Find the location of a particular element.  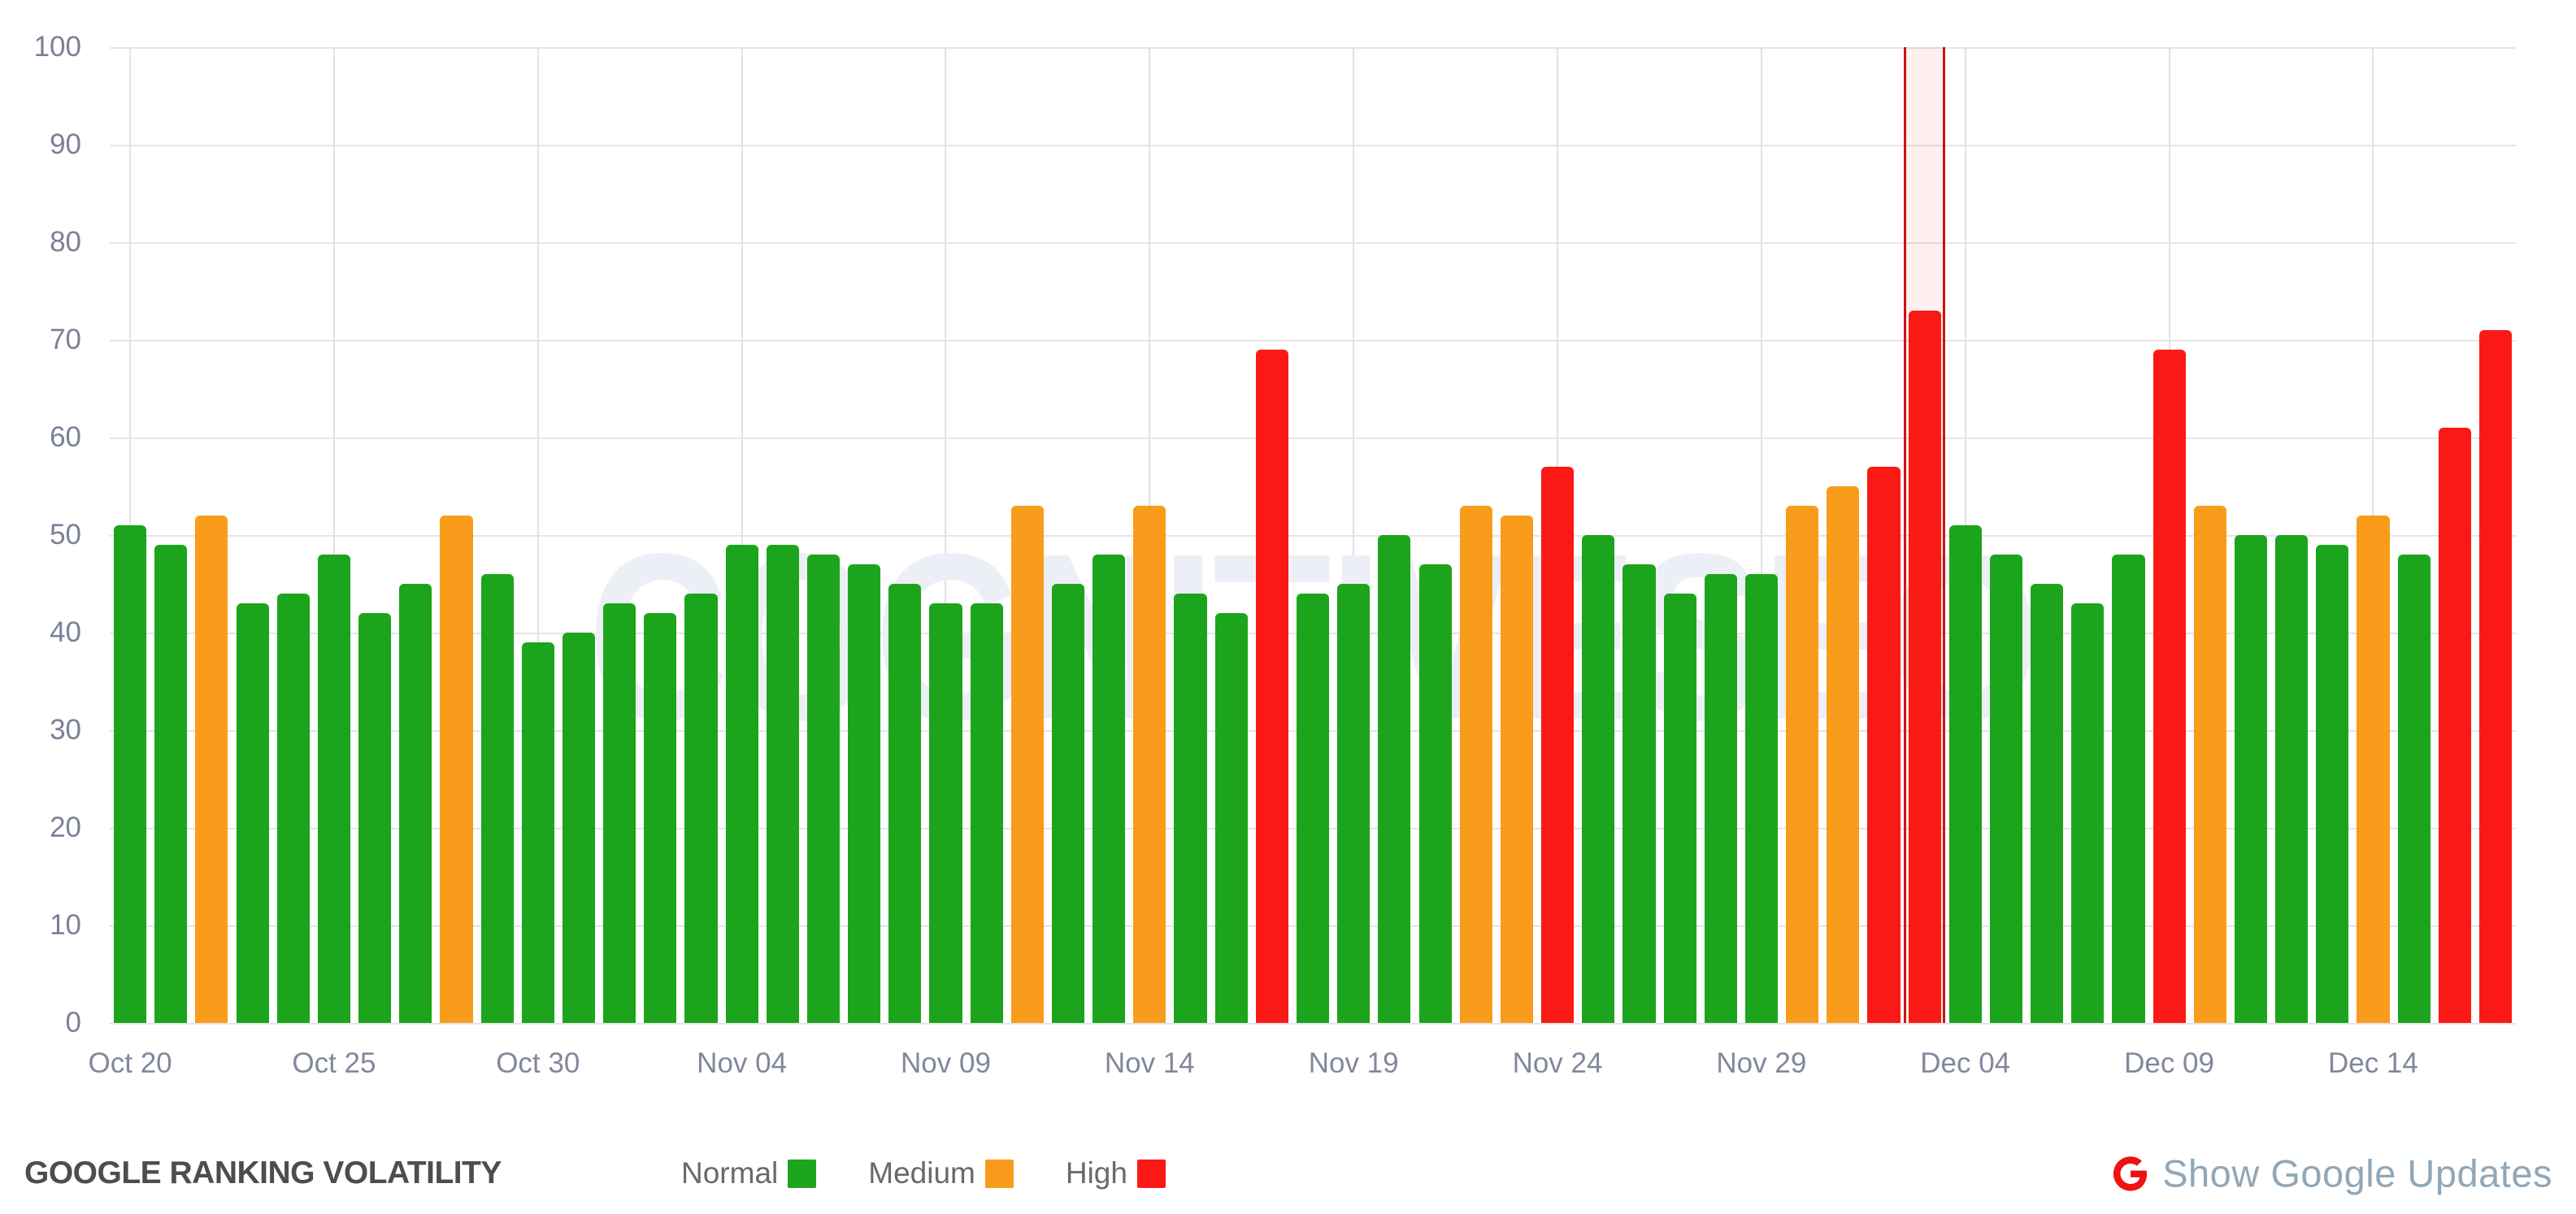

x-axis-label: Oct 30 is located at coordinates (538, 1063).